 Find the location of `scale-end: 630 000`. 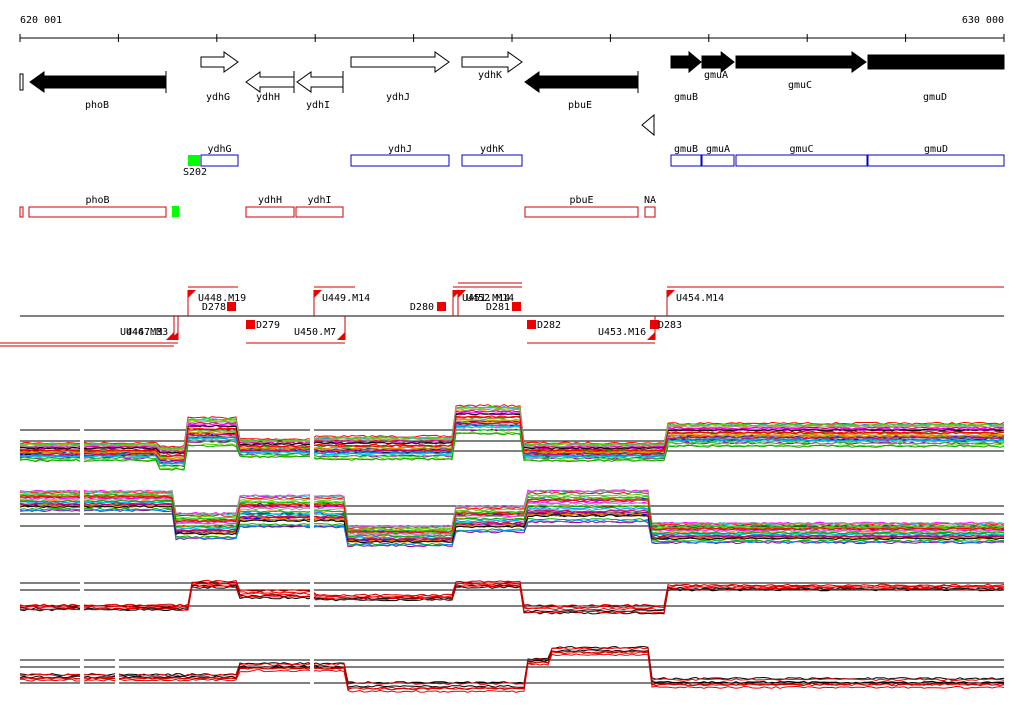

scale-end: 630 000 is located at coordinates (983, 20).